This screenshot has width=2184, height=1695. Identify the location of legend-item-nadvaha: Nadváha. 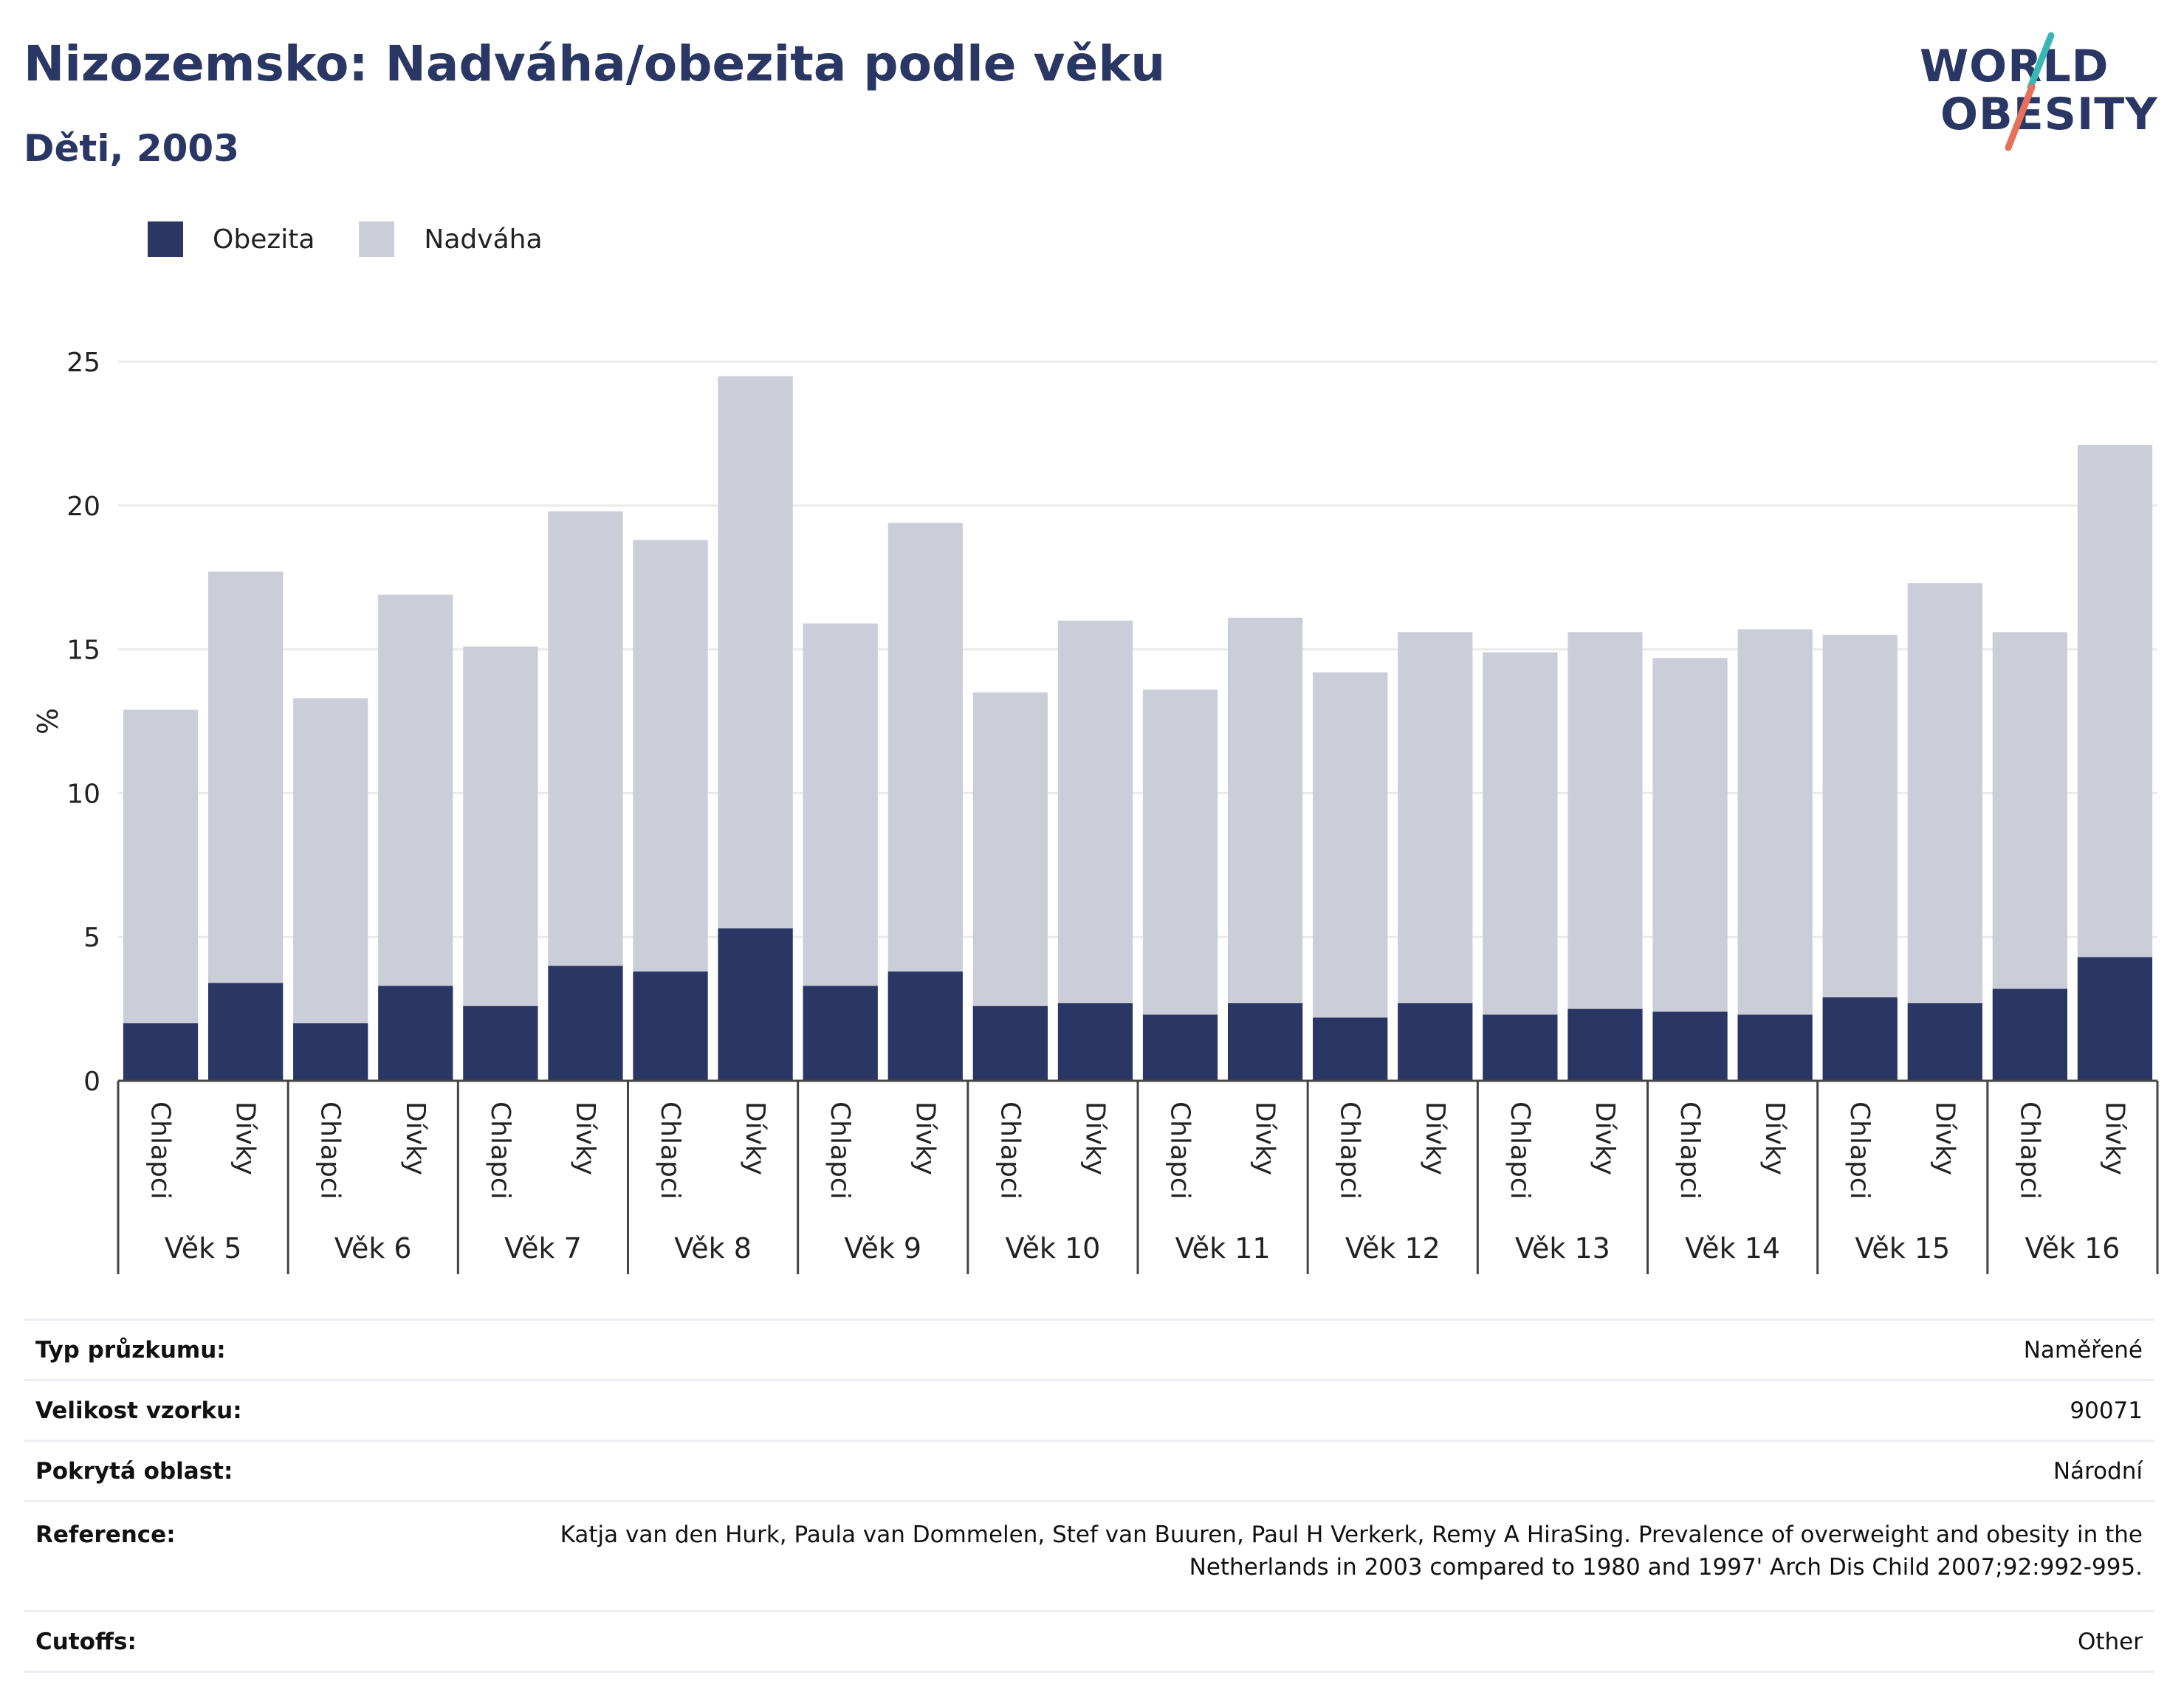
(451, 239).